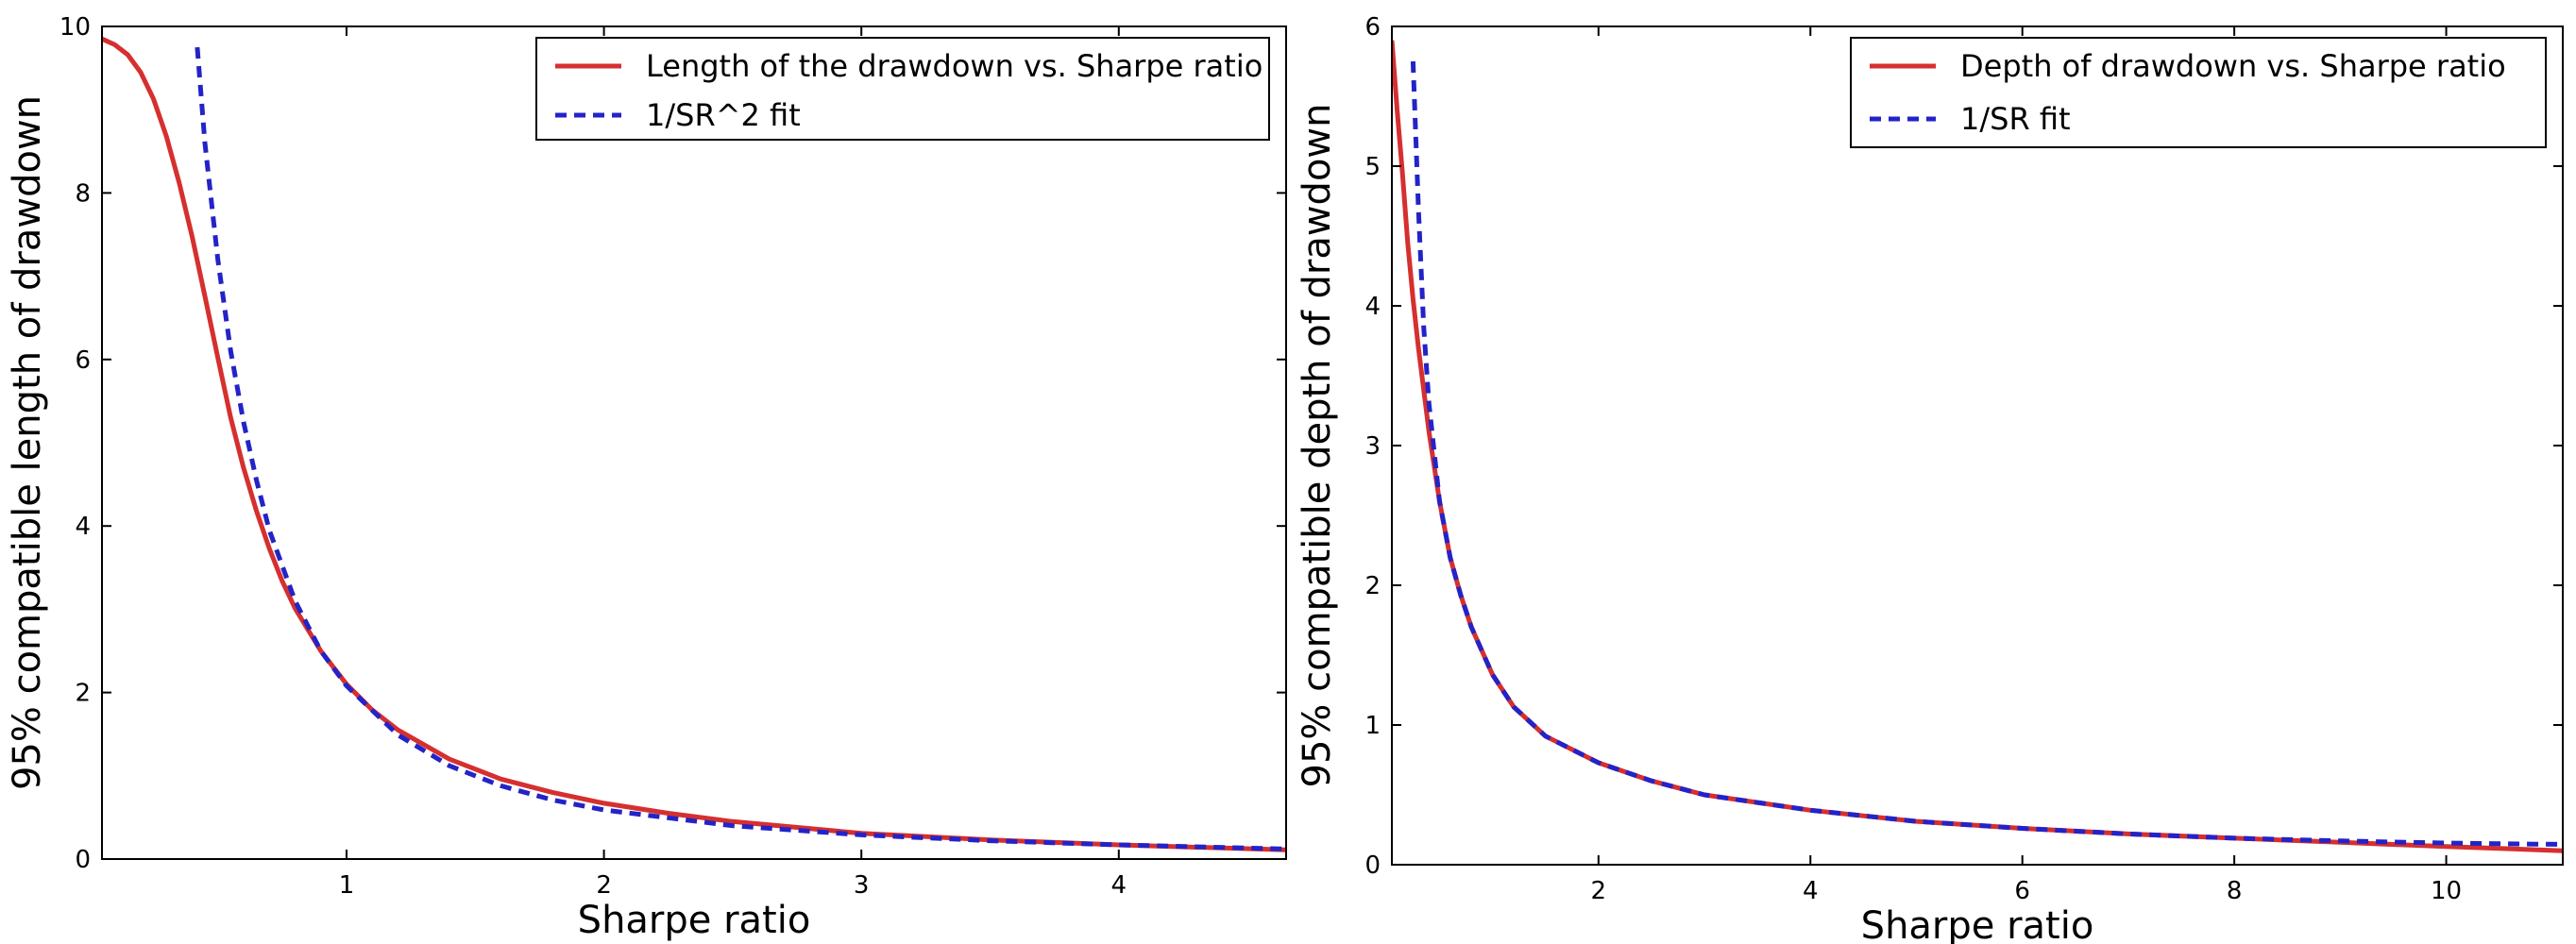 Image resolution: width=2576 pixels, height=944 pixels. Describe the element at coordinates (1811, 891) in the screenshot. I see `panel-2-x-tick-label: 4` at that location.